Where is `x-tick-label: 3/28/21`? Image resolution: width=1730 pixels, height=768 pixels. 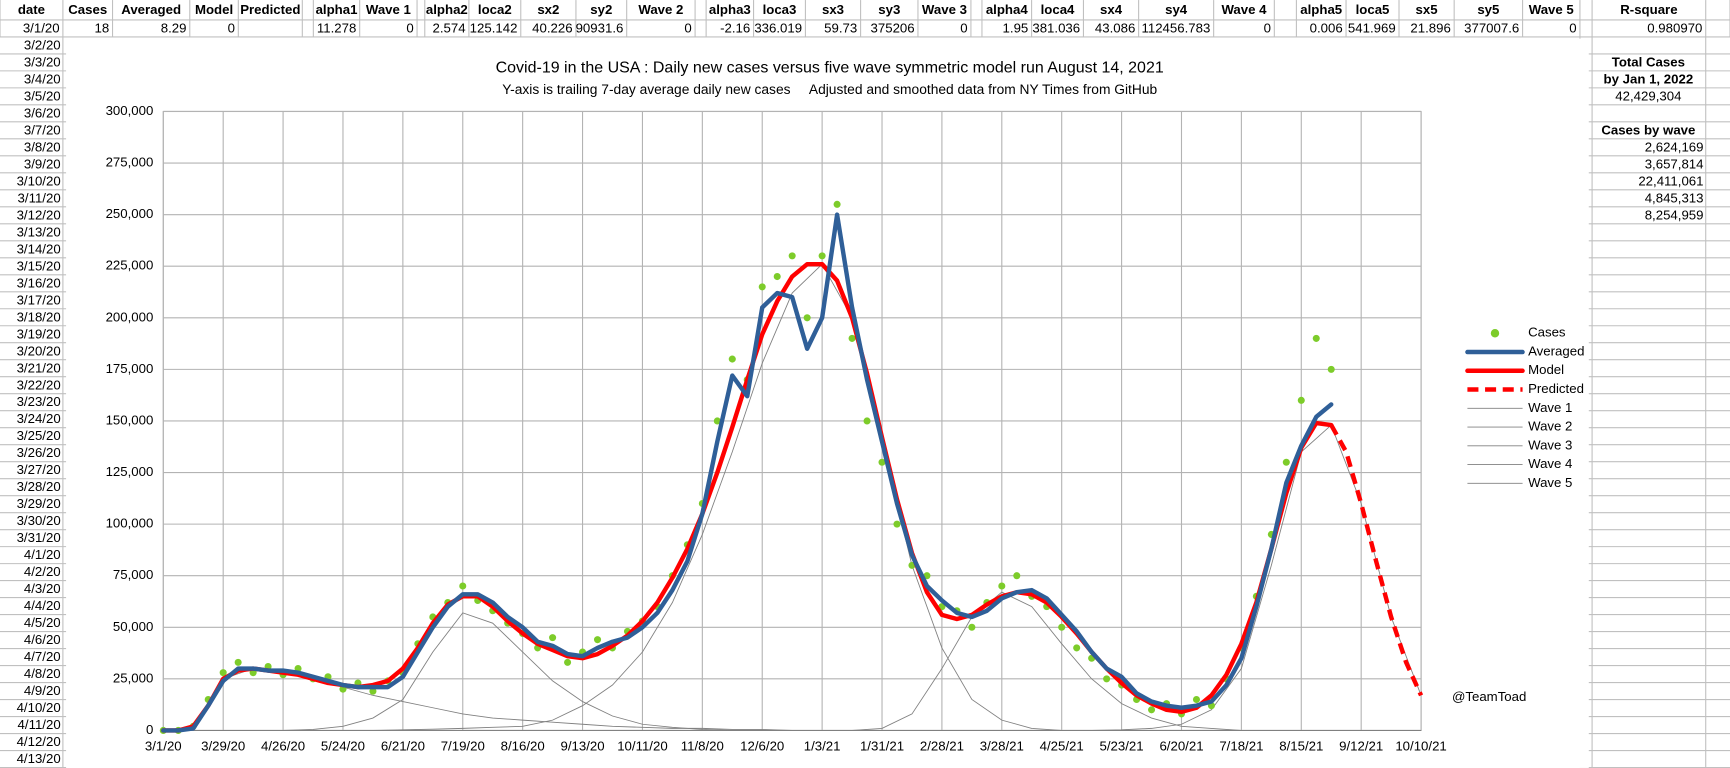
x-tick-label: 3/28/21 is located at coordinates (1002, 745).